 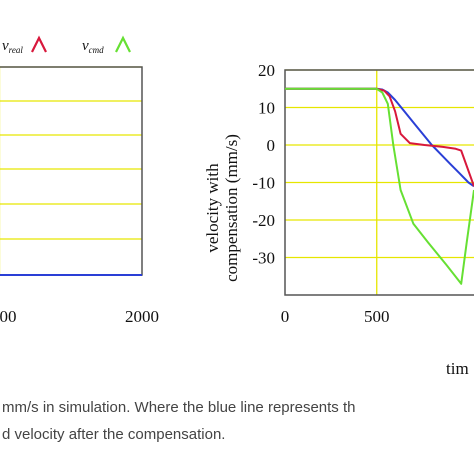 I want to click on left-tick-labels: 1500 2000, so click(x=79, y=316).